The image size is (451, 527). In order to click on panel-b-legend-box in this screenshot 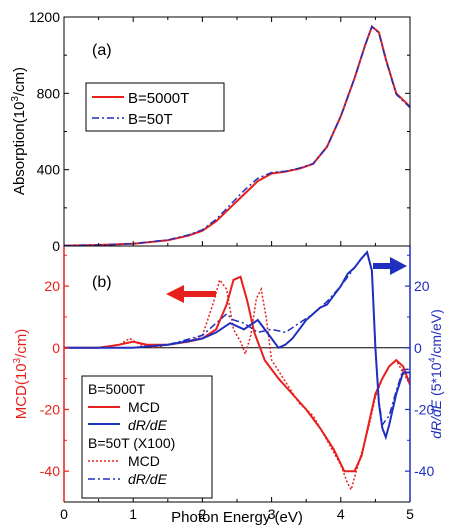, I will do `click(147, 437)`.